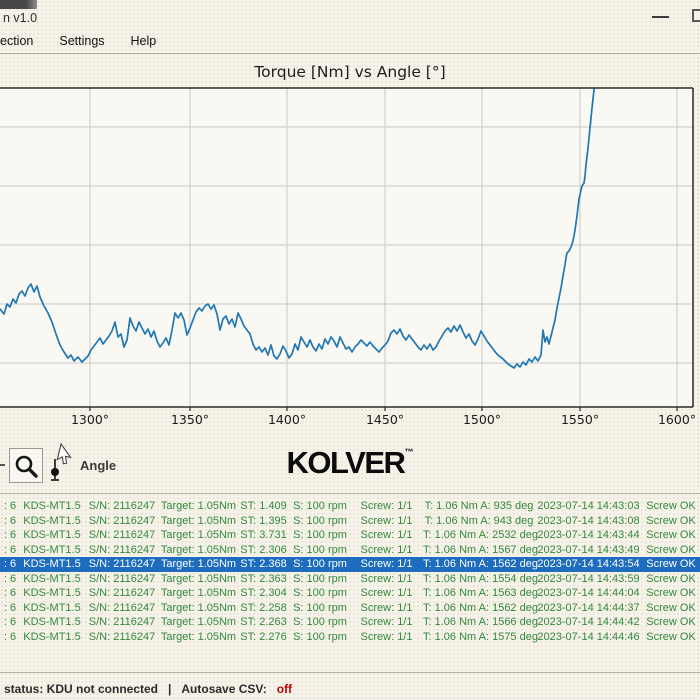  What do you see at coordinates (385, 419) in the screenshot?
I see `x-tick-label: 1450°` at bounding box center [385, 419].